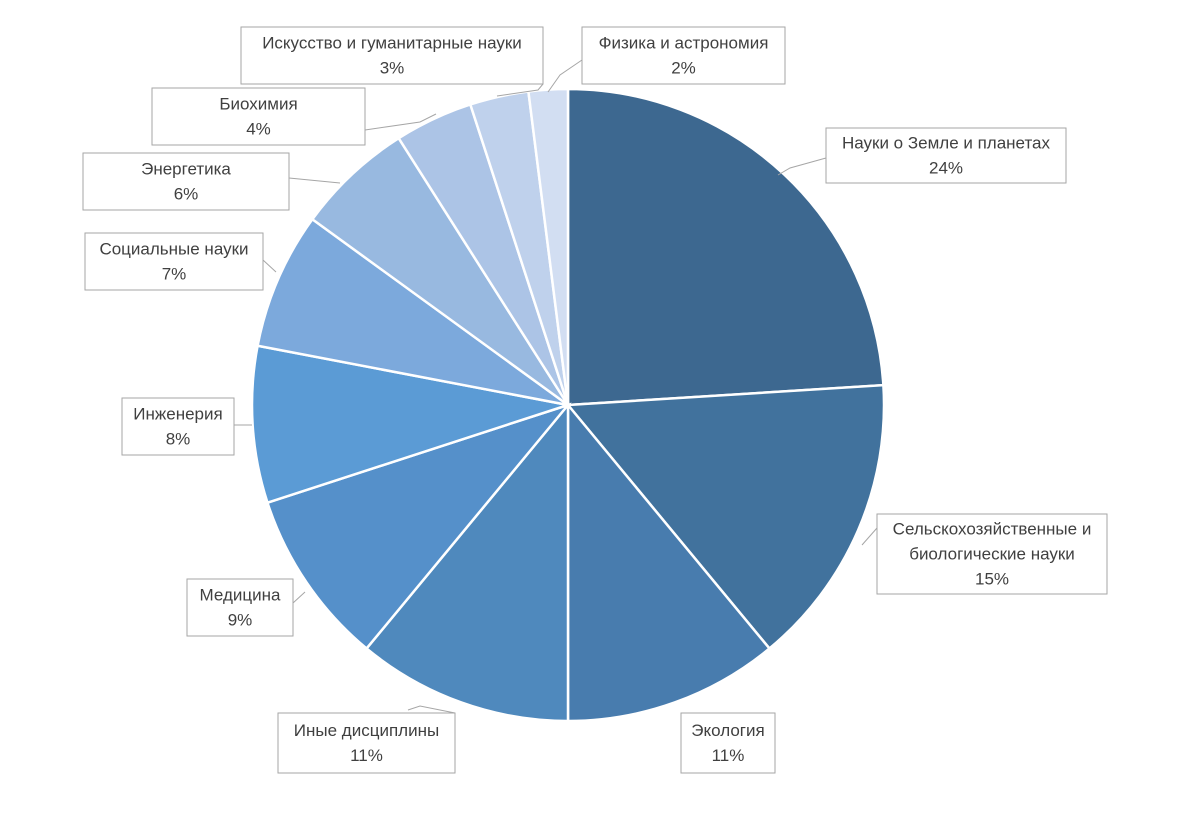  What do you see at coordinates (992, 529) in the screenshot?
I see `slice-category-label: Сельскохозяйственные и` at bounding box center [992, 529].